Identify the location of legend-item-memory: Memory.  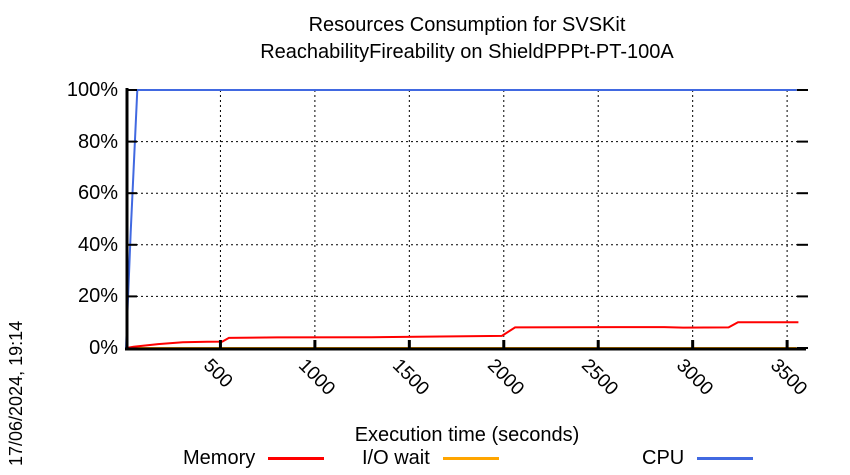
(254, 458).